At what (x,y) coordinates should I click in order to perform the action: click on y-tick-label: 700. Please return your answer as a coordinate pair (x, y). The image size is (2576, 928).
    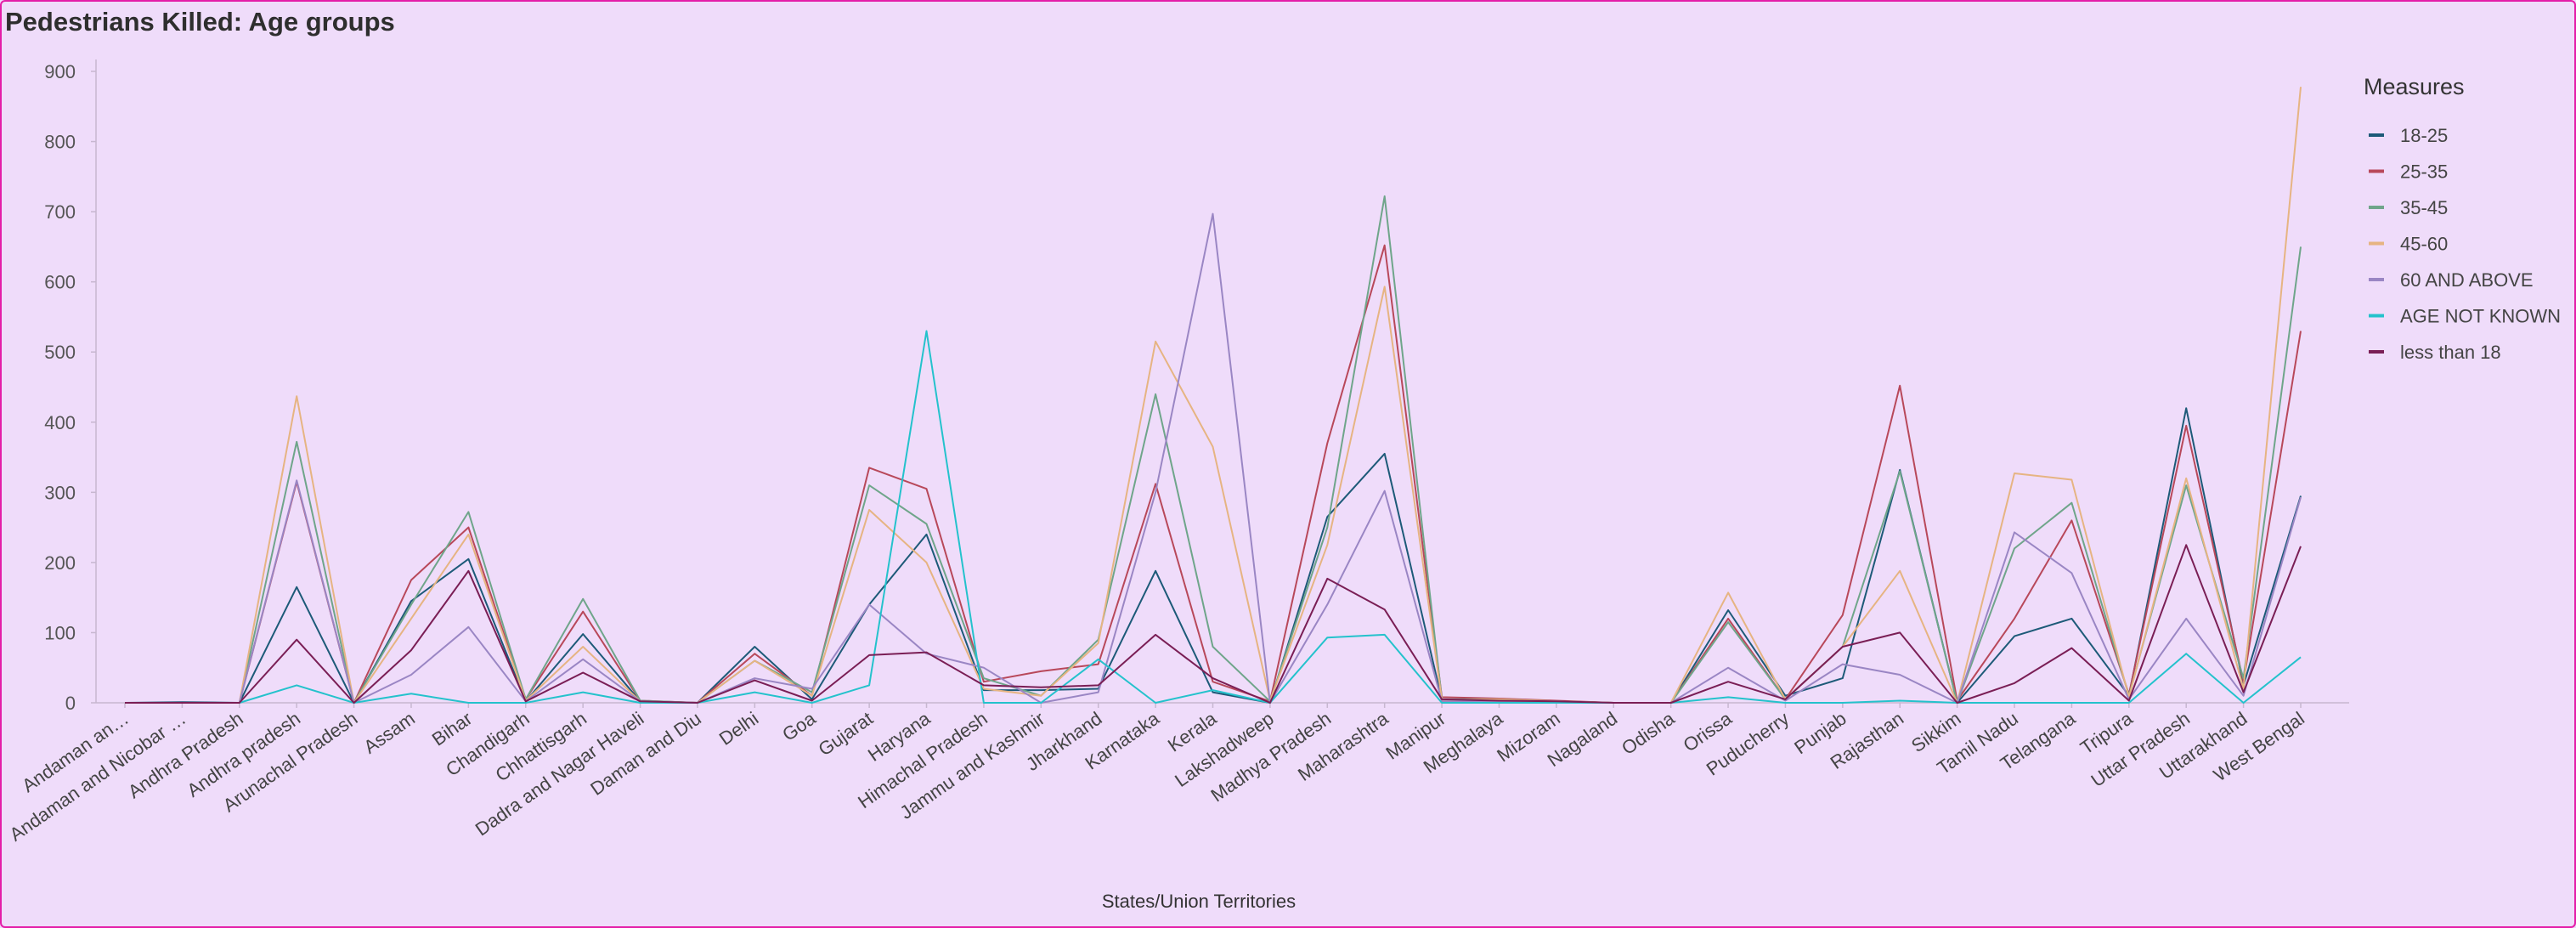
    Looking at the image, I should click on (60, 212).